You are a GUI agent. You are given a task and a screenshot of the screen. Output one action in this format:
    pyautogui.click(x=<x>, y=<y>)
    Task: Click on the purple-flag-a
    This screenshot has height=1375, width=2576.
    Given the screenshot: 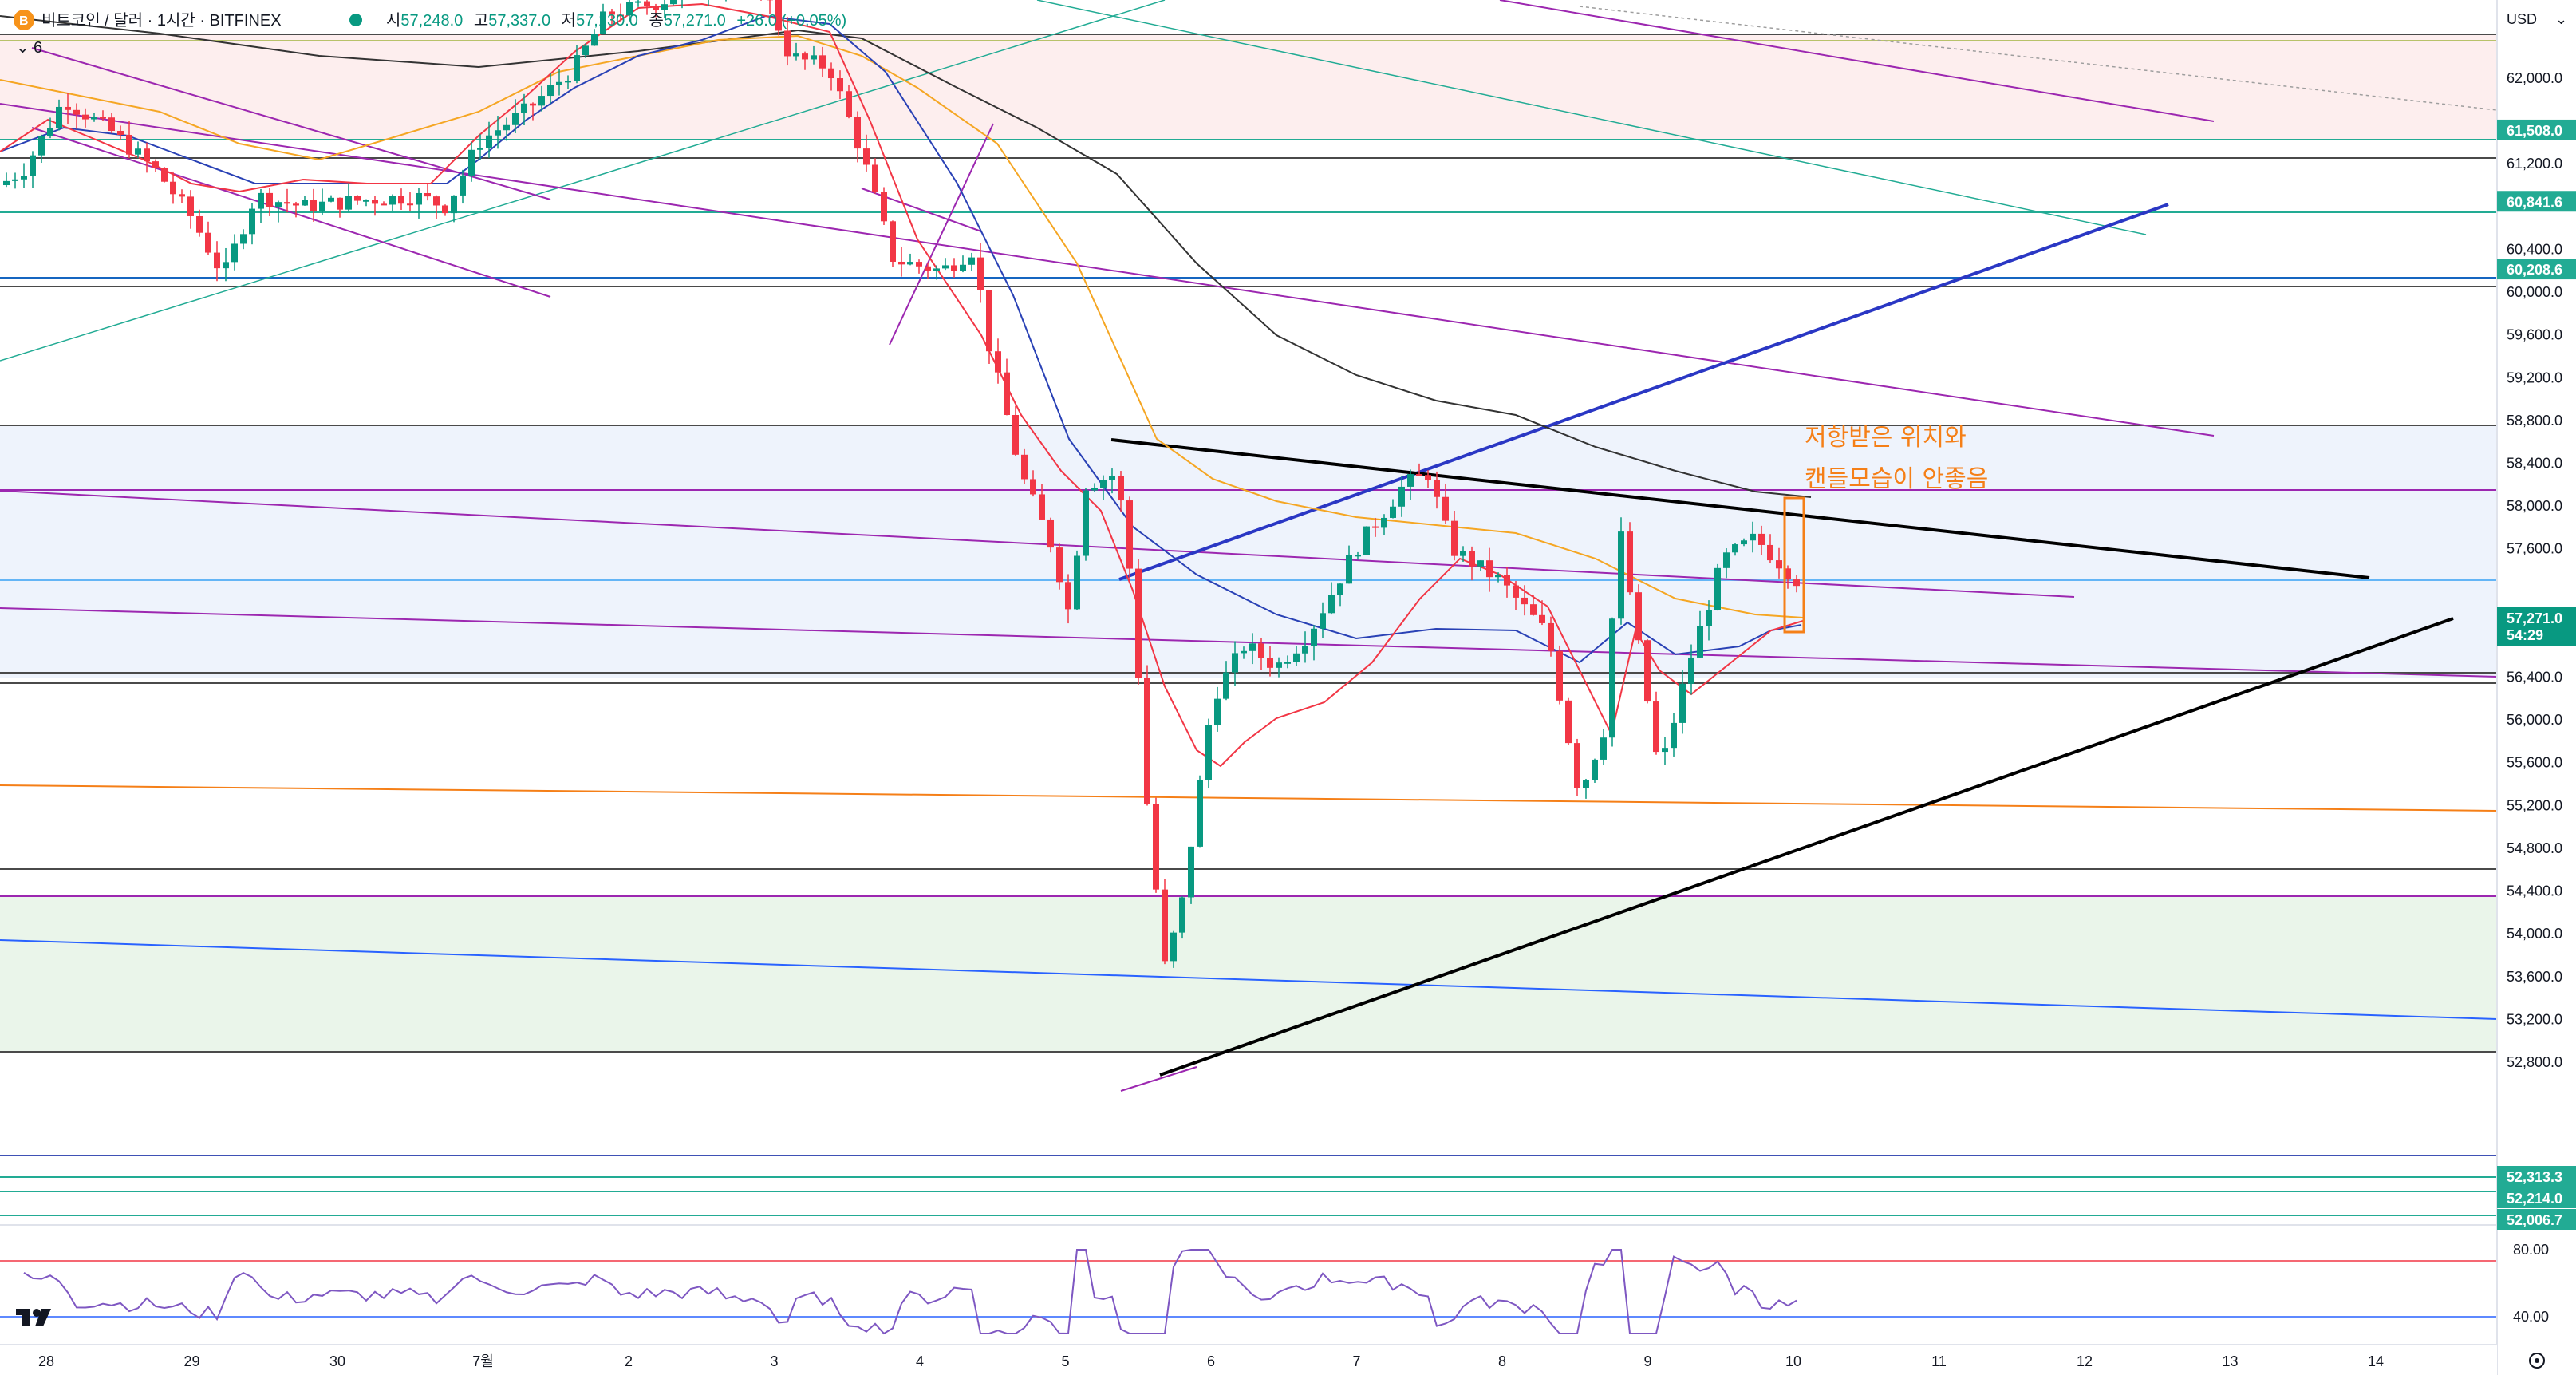 What is the action you would take?
    pyautogui.click(x=941, y=234)
    